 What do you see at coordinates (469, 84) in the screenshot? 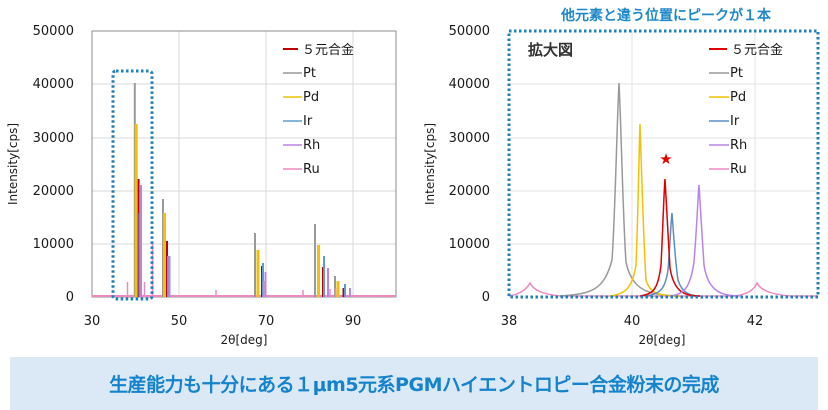
I see `right-y-tick: 40000` at bounding box center [469, 84].